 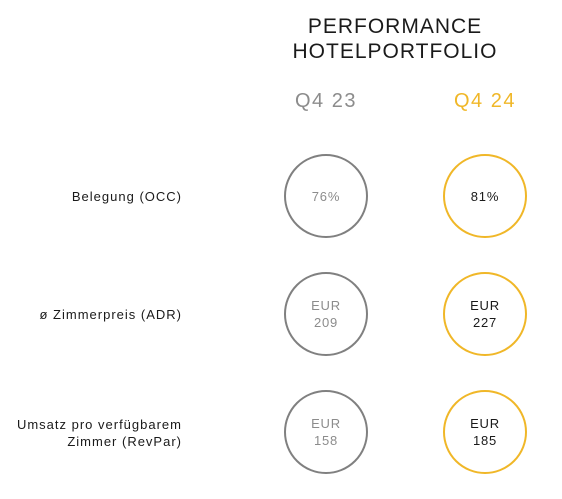 What do you see at coordinates (326, 314) in the screenshot?
I see `value-circle-adr-q4-23: EUR 209` at bounding box center [326, 314].